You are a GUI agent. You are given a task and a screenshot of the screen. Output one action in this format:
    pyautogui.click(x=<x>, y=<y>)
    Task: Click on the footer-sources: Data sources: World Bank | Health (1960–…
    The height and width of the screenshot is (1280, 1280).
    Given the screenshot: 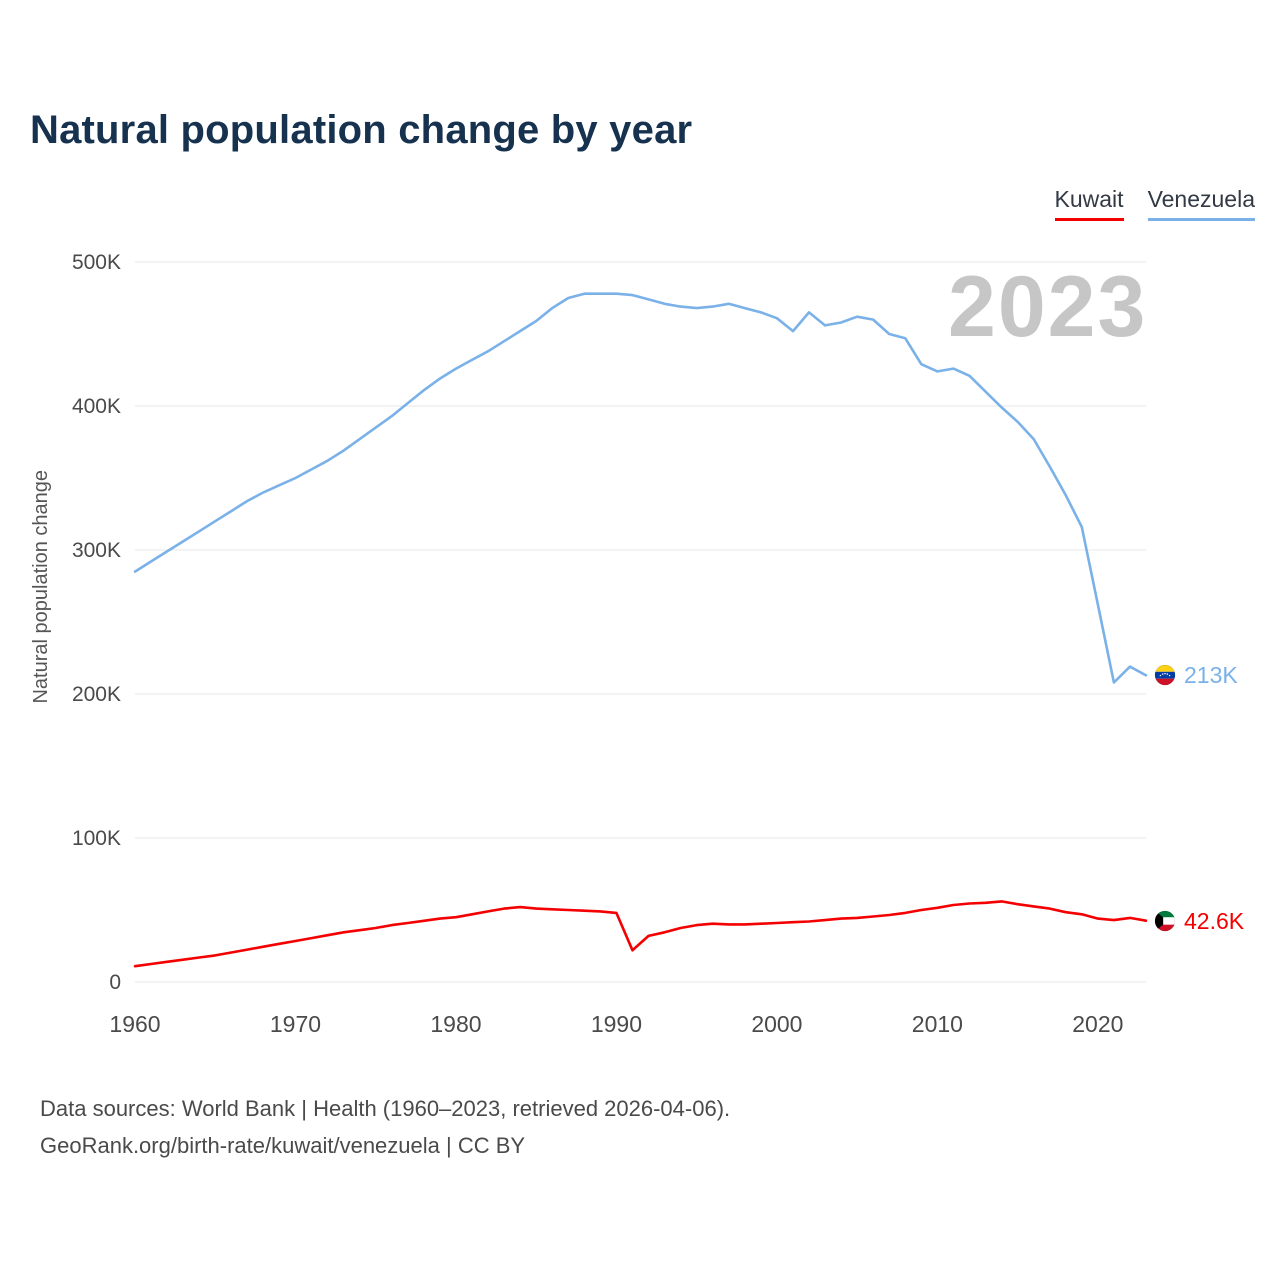 What is the action you would take?
    pyautogui.click(x=385, y=1108)
    